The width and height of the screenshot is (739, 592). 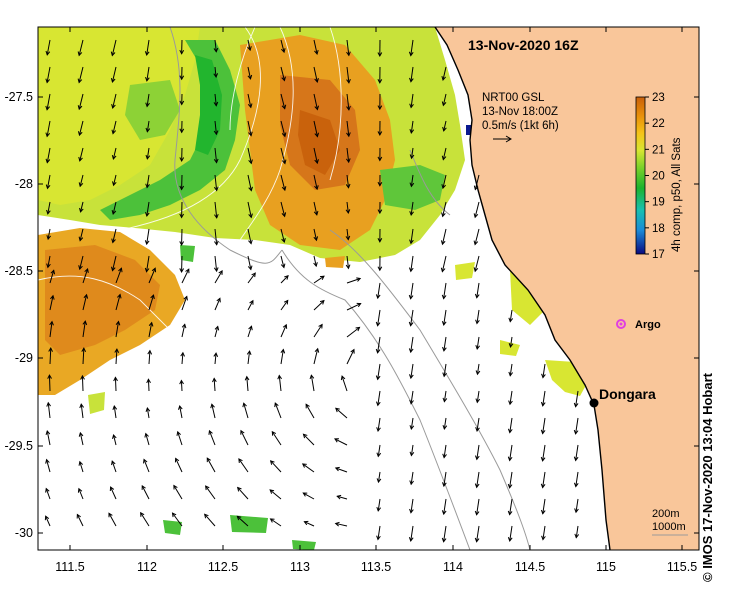 I want to click on imos-credit: © IMOS 17-Nov-2020 13:04 Hobart, so click(x=707, y=477).